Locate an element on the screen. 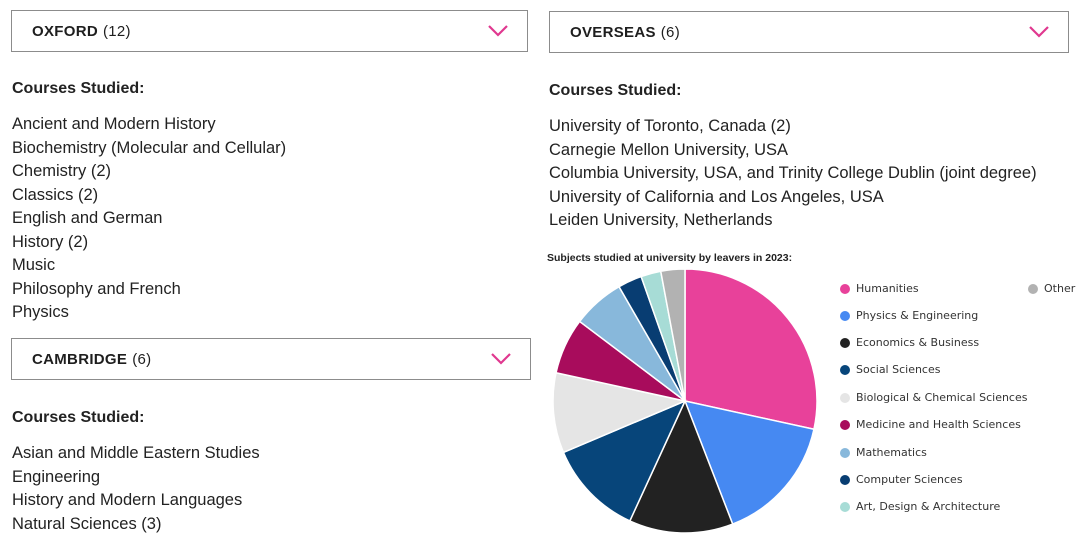  legend-item-medicine-health: Medicine and Health Sciences is located at coordinates (930, 424).